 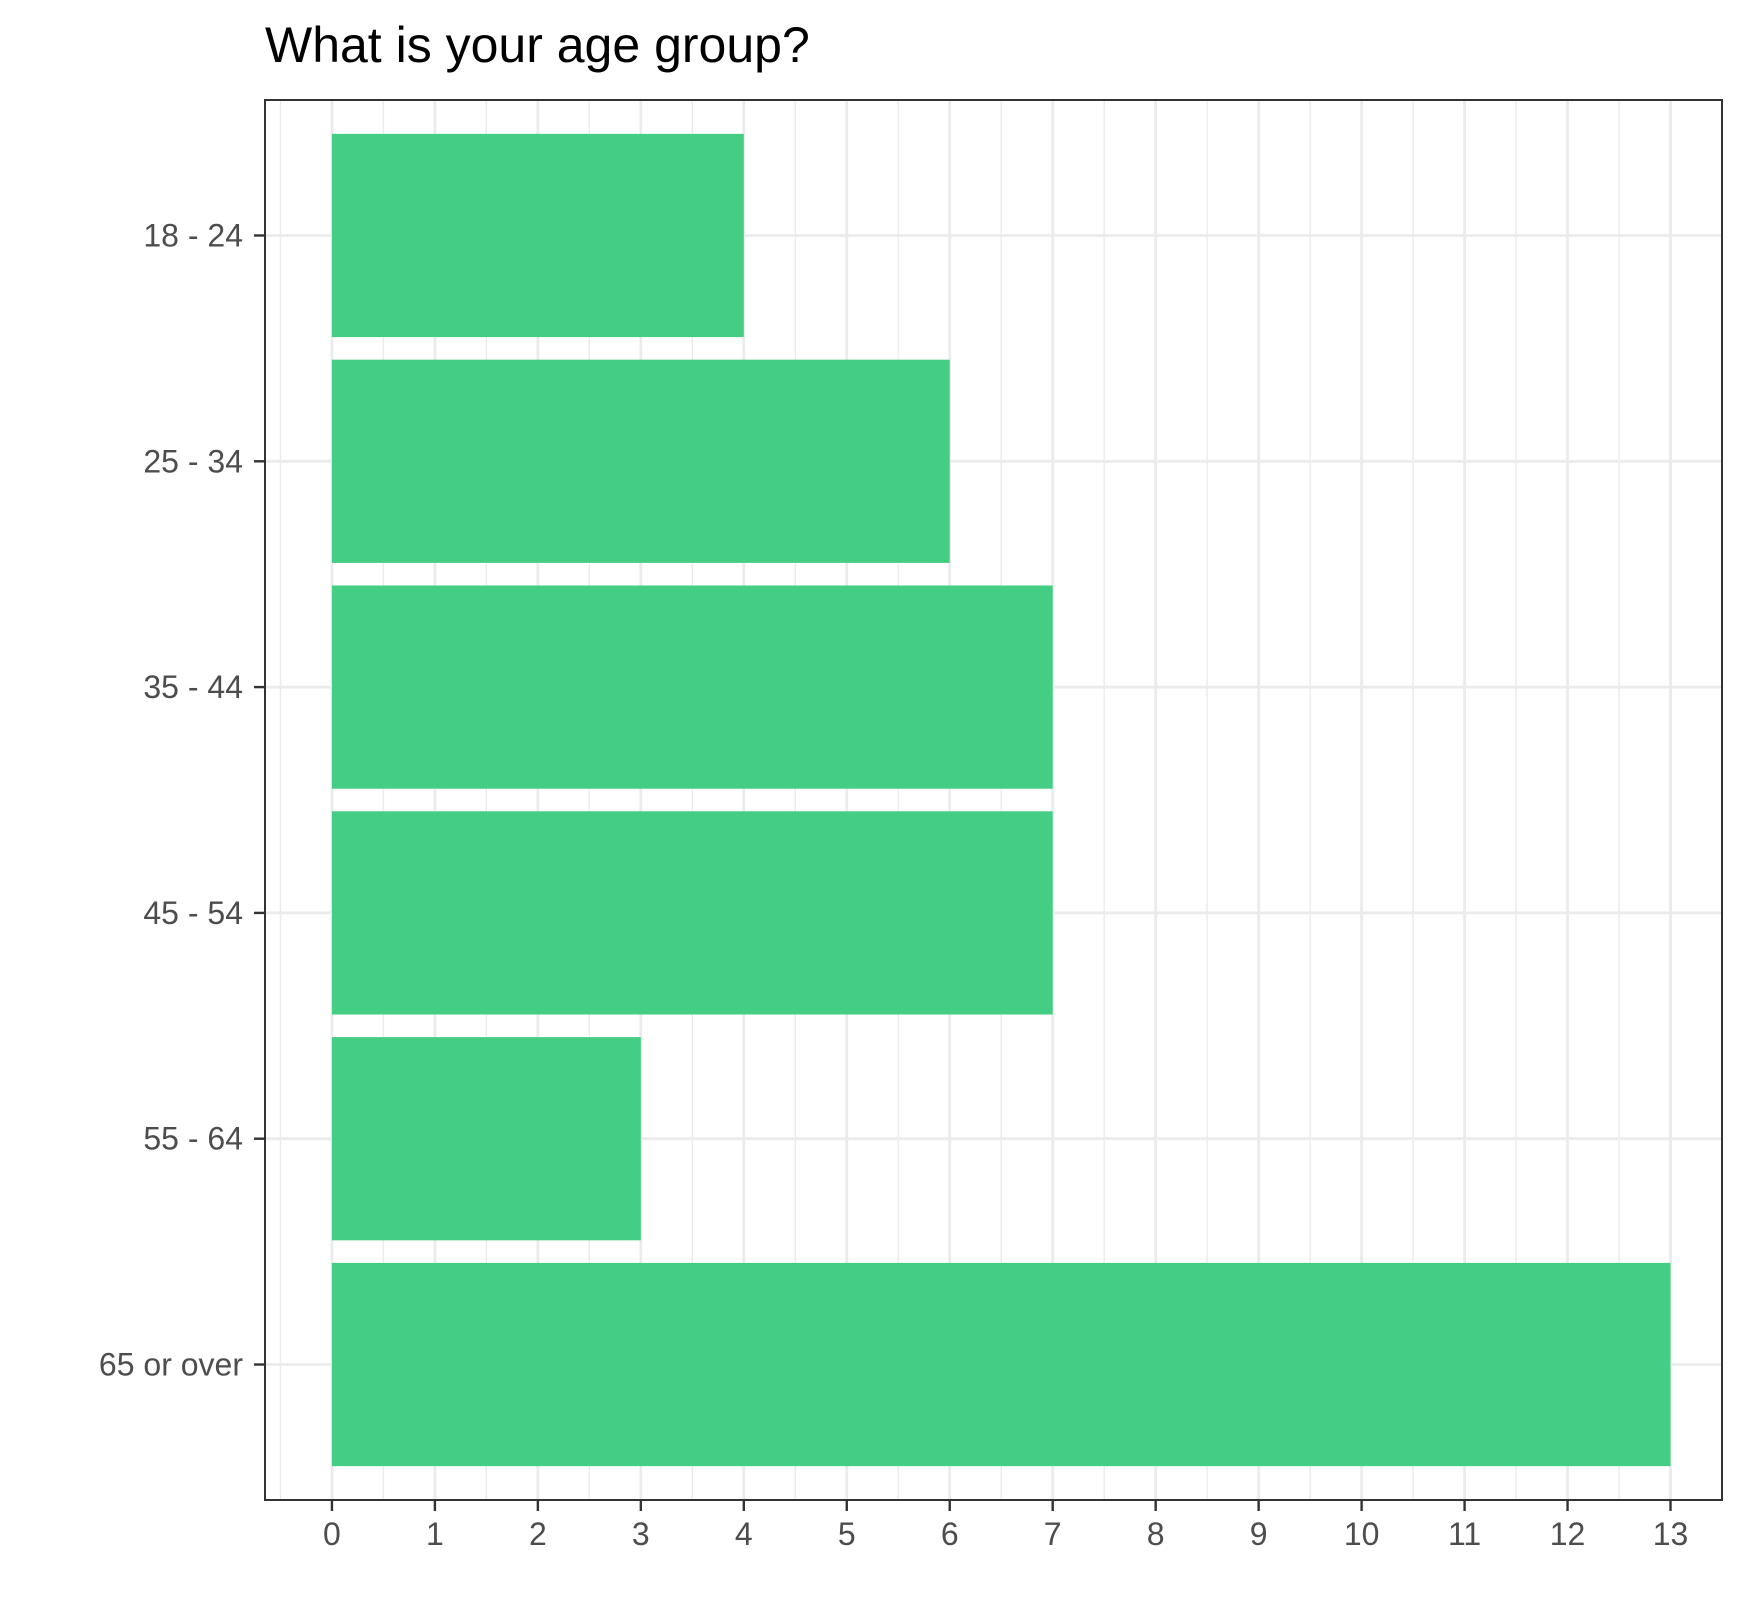 What do you see at coordinates (847, 1534) in the screenshot?
I see `x-tick-label: 5` at bounding box center [847, 1534].